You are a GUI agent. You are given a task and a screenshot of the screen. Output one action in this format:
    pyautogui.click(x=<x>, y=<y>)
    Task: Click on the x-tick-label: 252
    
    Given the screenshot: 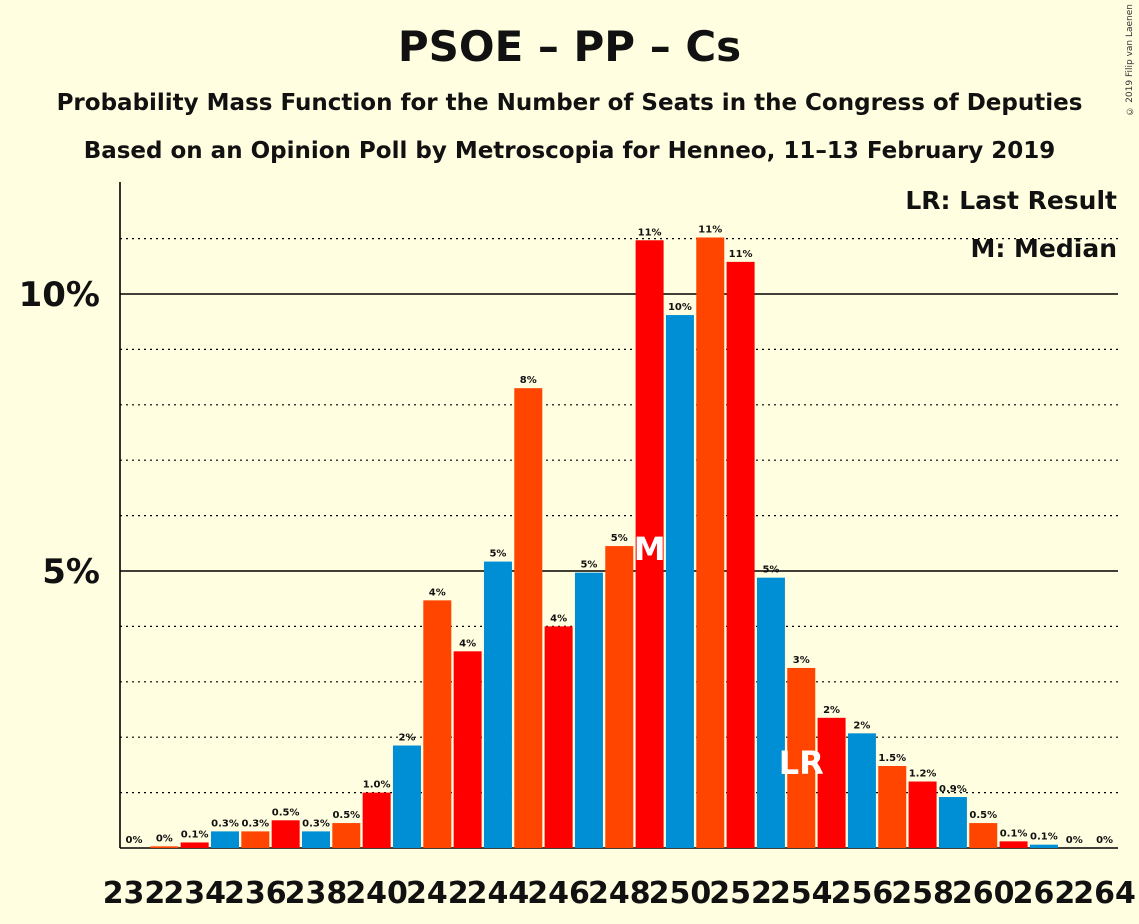 What is the action you would take?
    pyautogui.click(x=740, y=893)
    